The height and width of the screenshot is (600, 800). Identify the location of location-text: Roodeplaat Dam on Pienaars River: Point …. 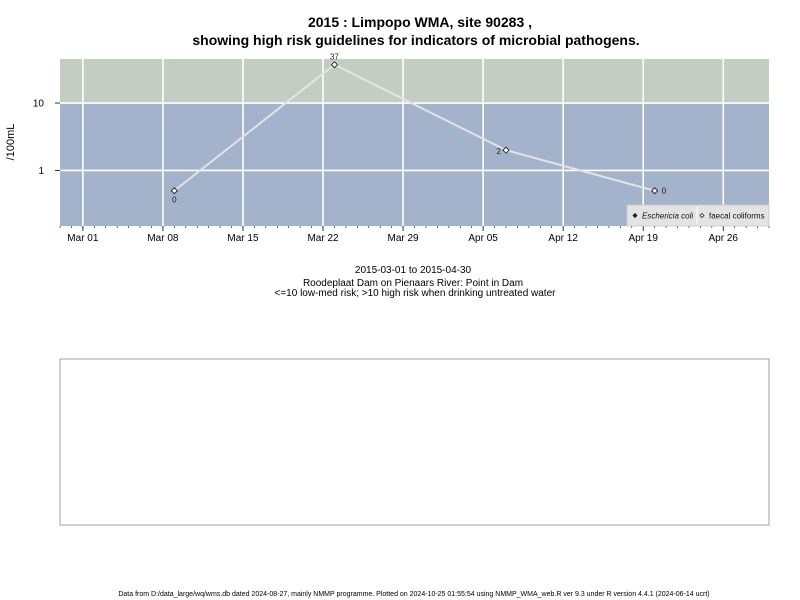
(413, 283).